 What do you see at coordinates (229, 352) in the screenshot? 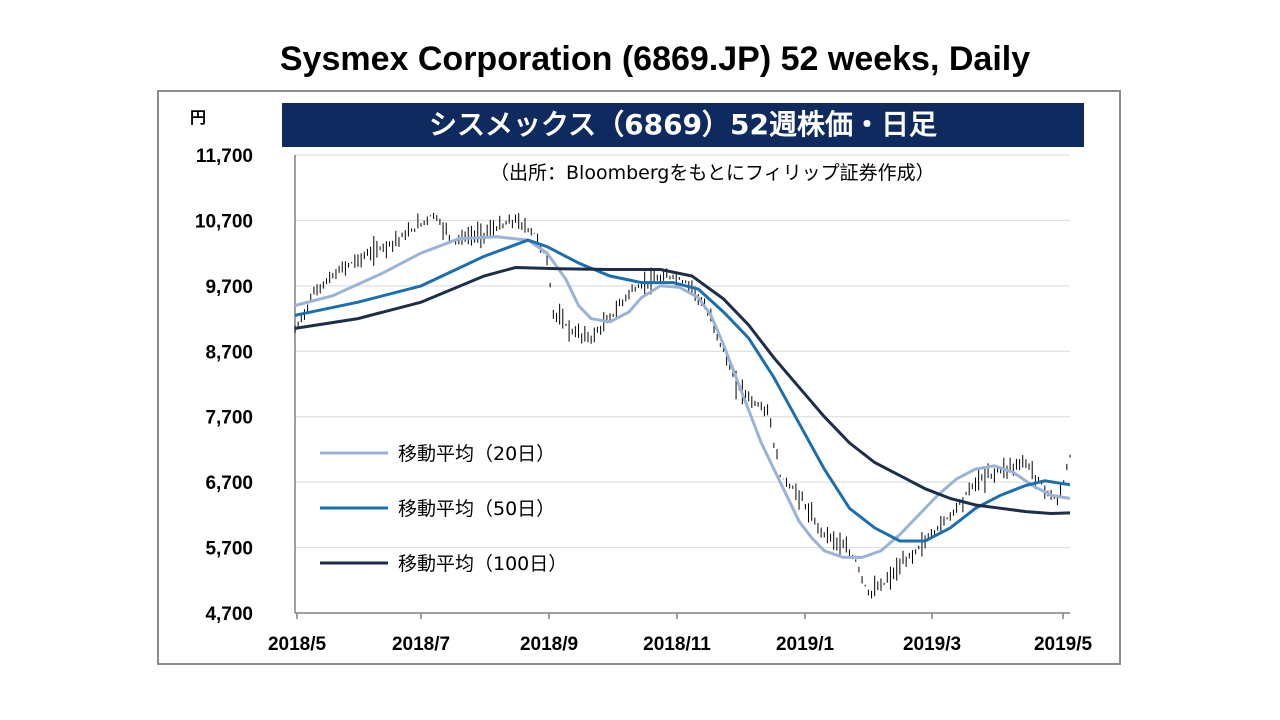
I see `y-tick-label: 8,700` at bounding box center [229, 352].